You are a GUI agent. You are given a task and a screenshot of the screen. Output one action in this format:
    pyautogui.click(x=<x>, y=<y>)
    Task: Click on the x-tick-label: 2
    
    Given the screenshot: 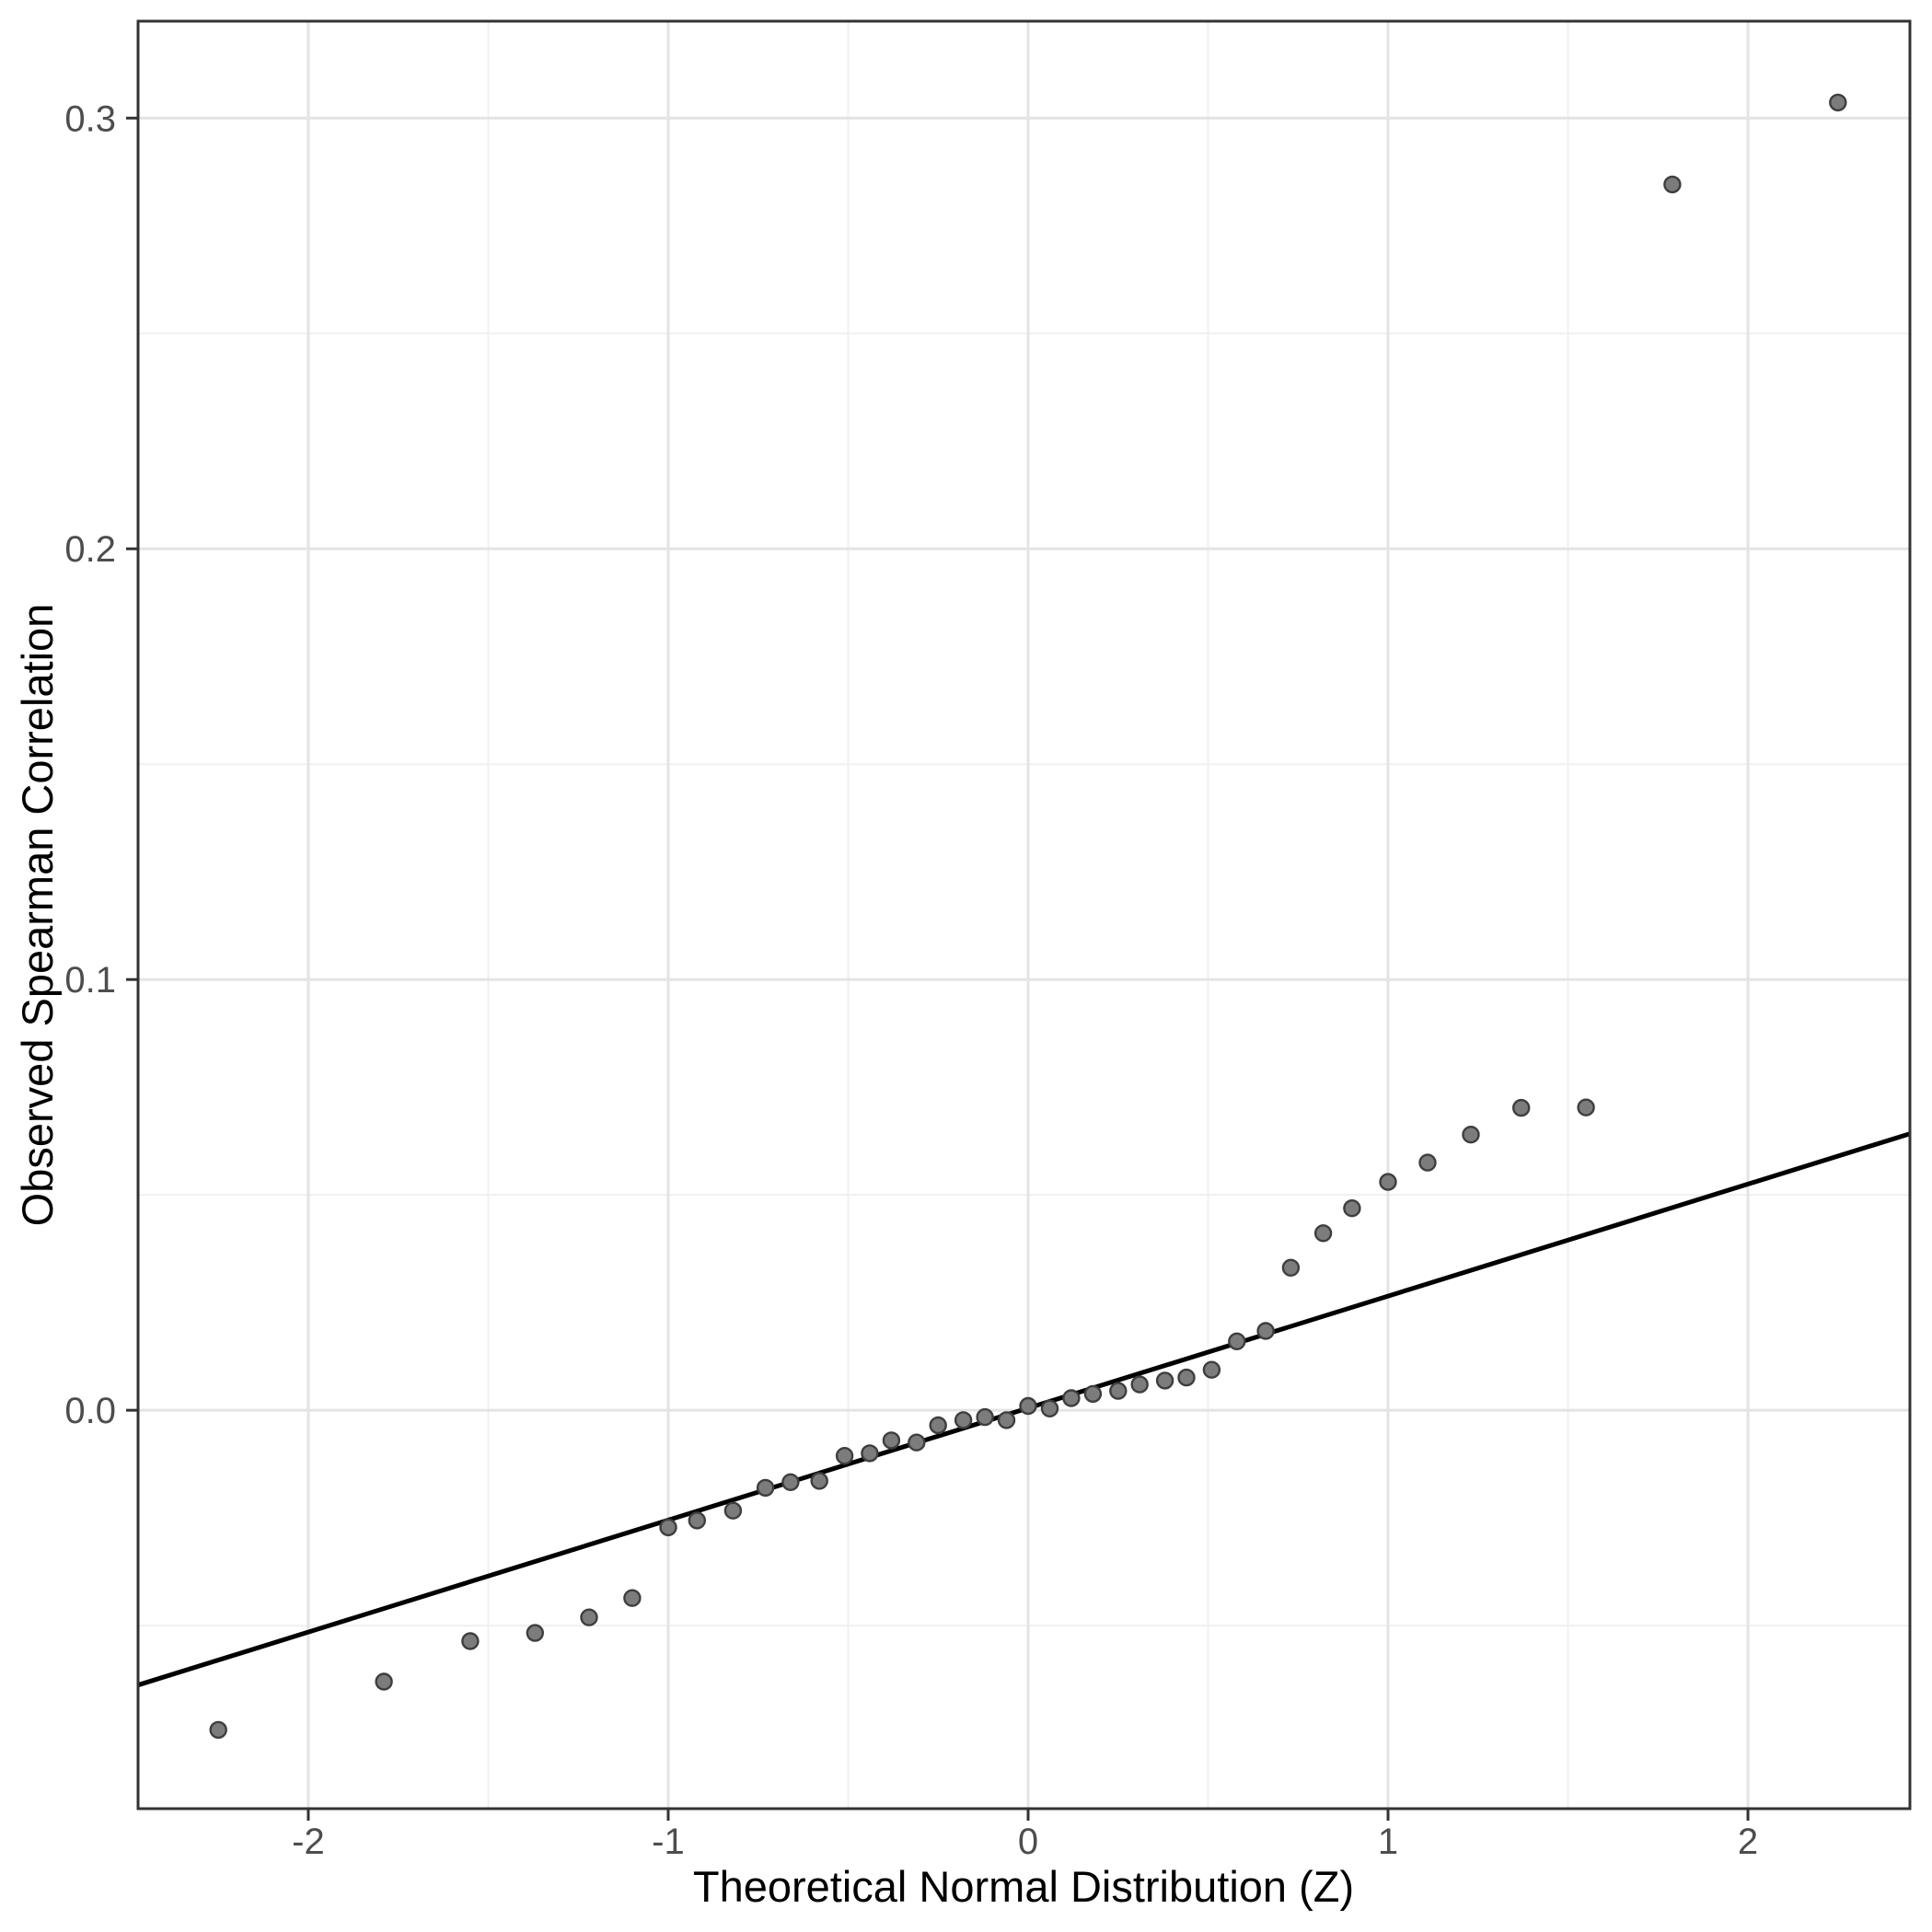 What is the action you would take?
    pyautogui.click(x=1748, y=1842)
    